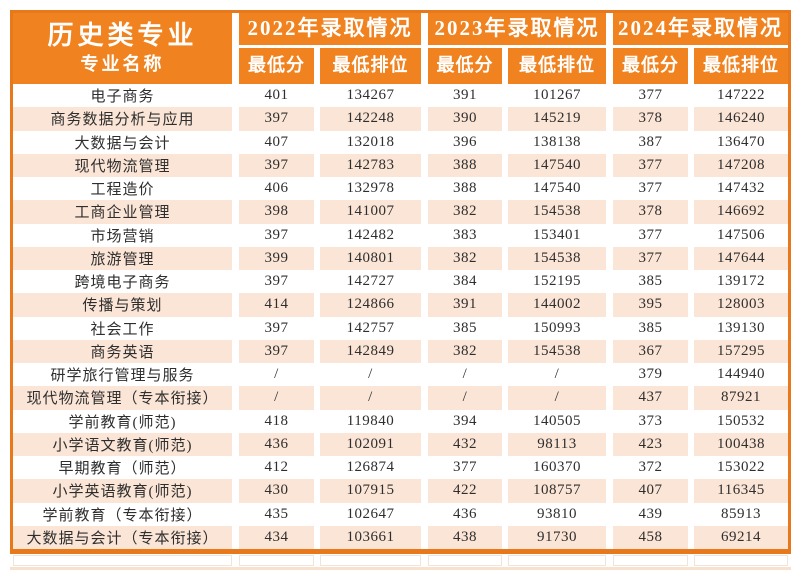  What do you see at coordinates (122, 421) in the screenshot?
I see `major-cell: 学前教育(师范)` at bounding box center [122, 421].